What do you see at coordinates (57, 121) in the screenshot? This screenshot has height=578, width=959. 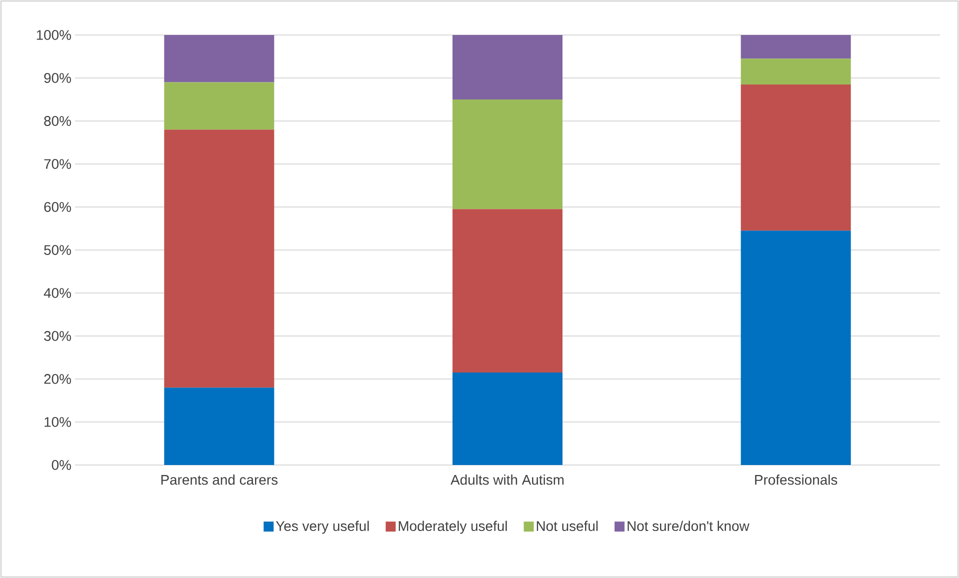 I see `y-tick-label: 80%` at bounding box center [57, 121].